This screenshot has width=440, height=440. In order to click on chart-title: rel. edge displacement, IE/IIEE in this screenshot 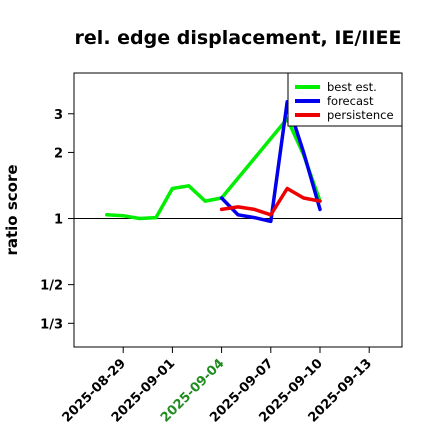, I will do `click(238, 38)`.